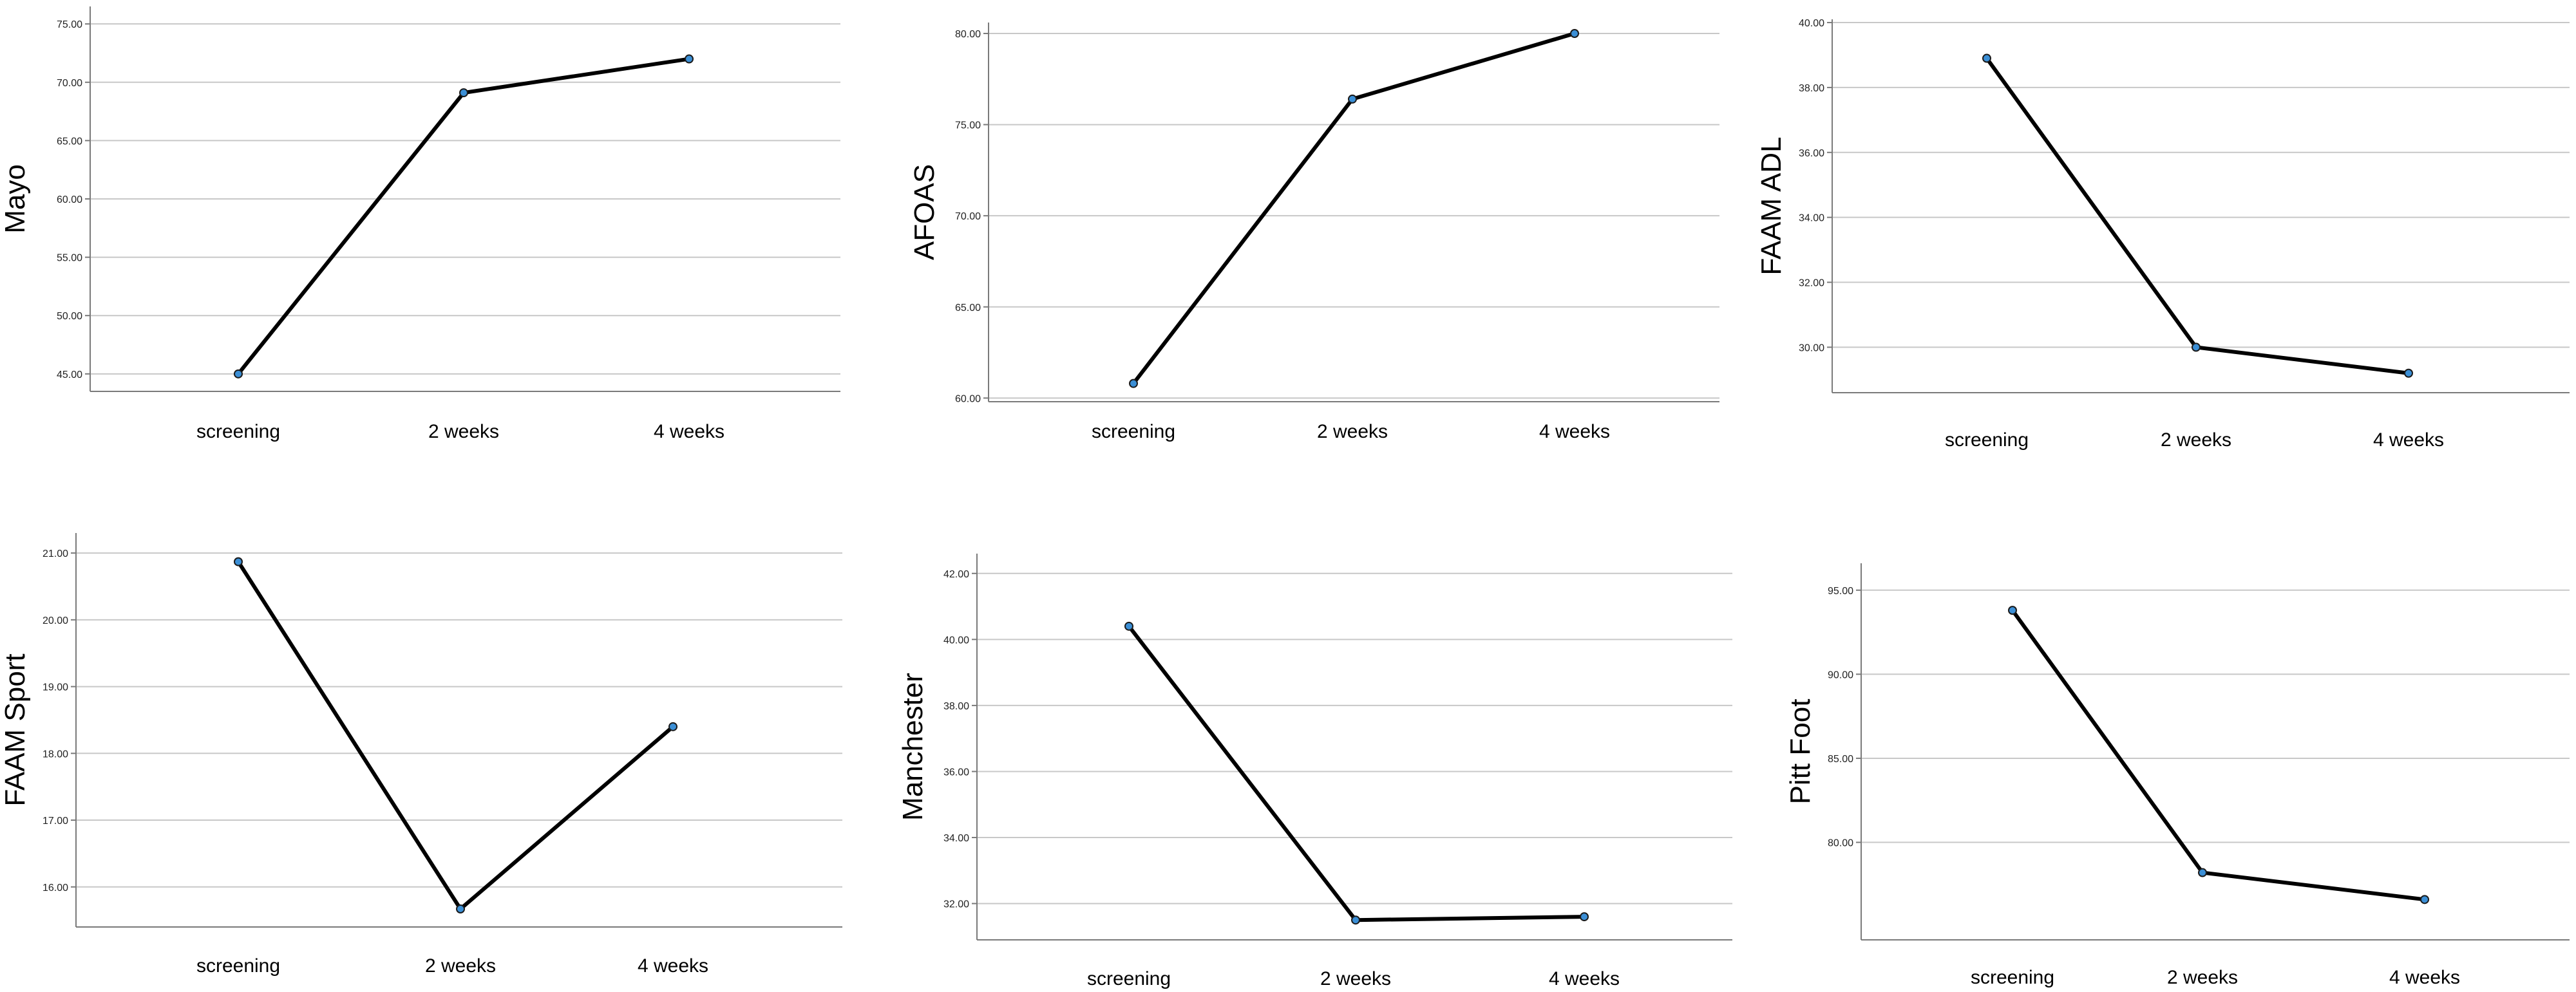 This screenshot has height=992, width=2576. What do you see at coordinates (1841, 674) in the screenshot?
I see `y-tick-label: 90.00` at bounding box center [1841, 674].